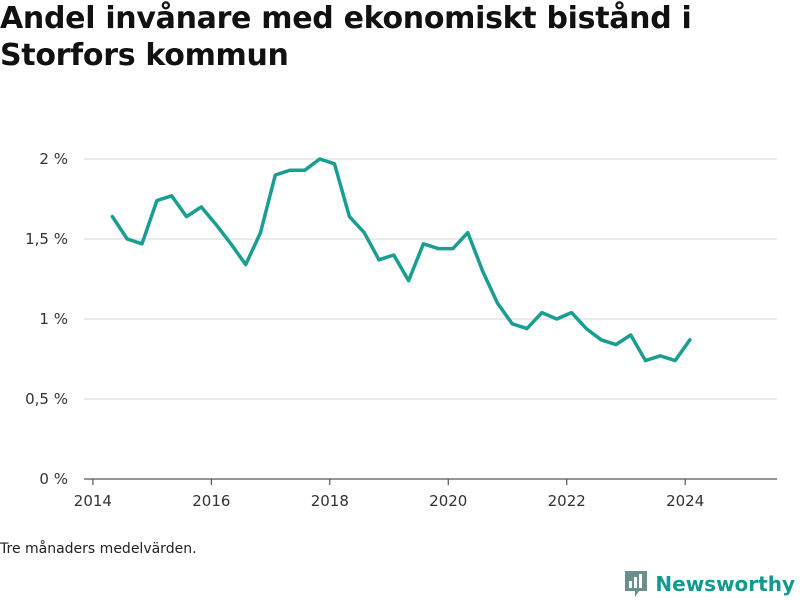 The width and height of the screenshot is (800, 600). I want to click on y-tick-label: 0,5 %, so click(46, 399).